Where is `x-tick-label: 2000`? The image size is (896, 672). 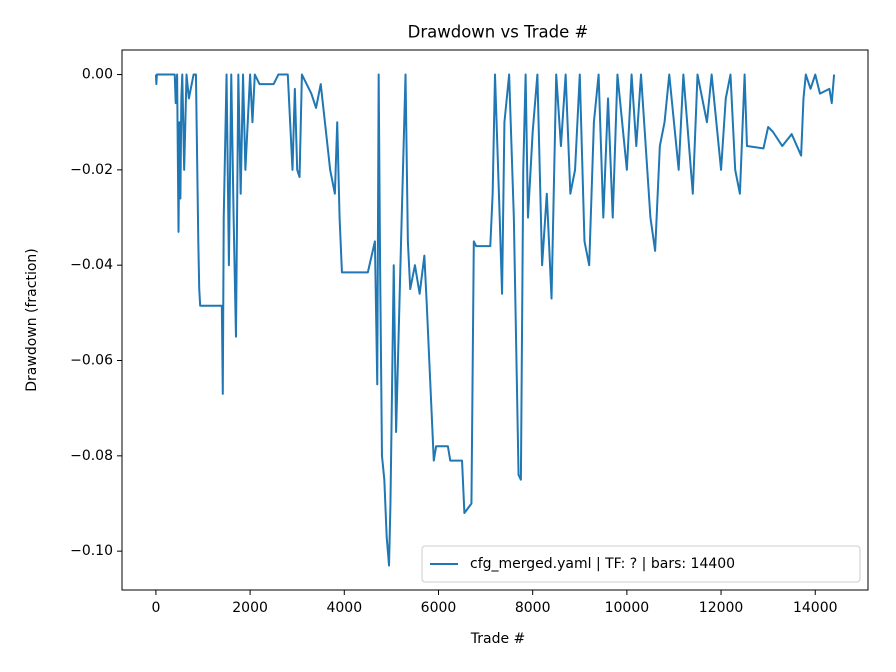
x-tick-label: 2000 is located at coordinates (250, 608).